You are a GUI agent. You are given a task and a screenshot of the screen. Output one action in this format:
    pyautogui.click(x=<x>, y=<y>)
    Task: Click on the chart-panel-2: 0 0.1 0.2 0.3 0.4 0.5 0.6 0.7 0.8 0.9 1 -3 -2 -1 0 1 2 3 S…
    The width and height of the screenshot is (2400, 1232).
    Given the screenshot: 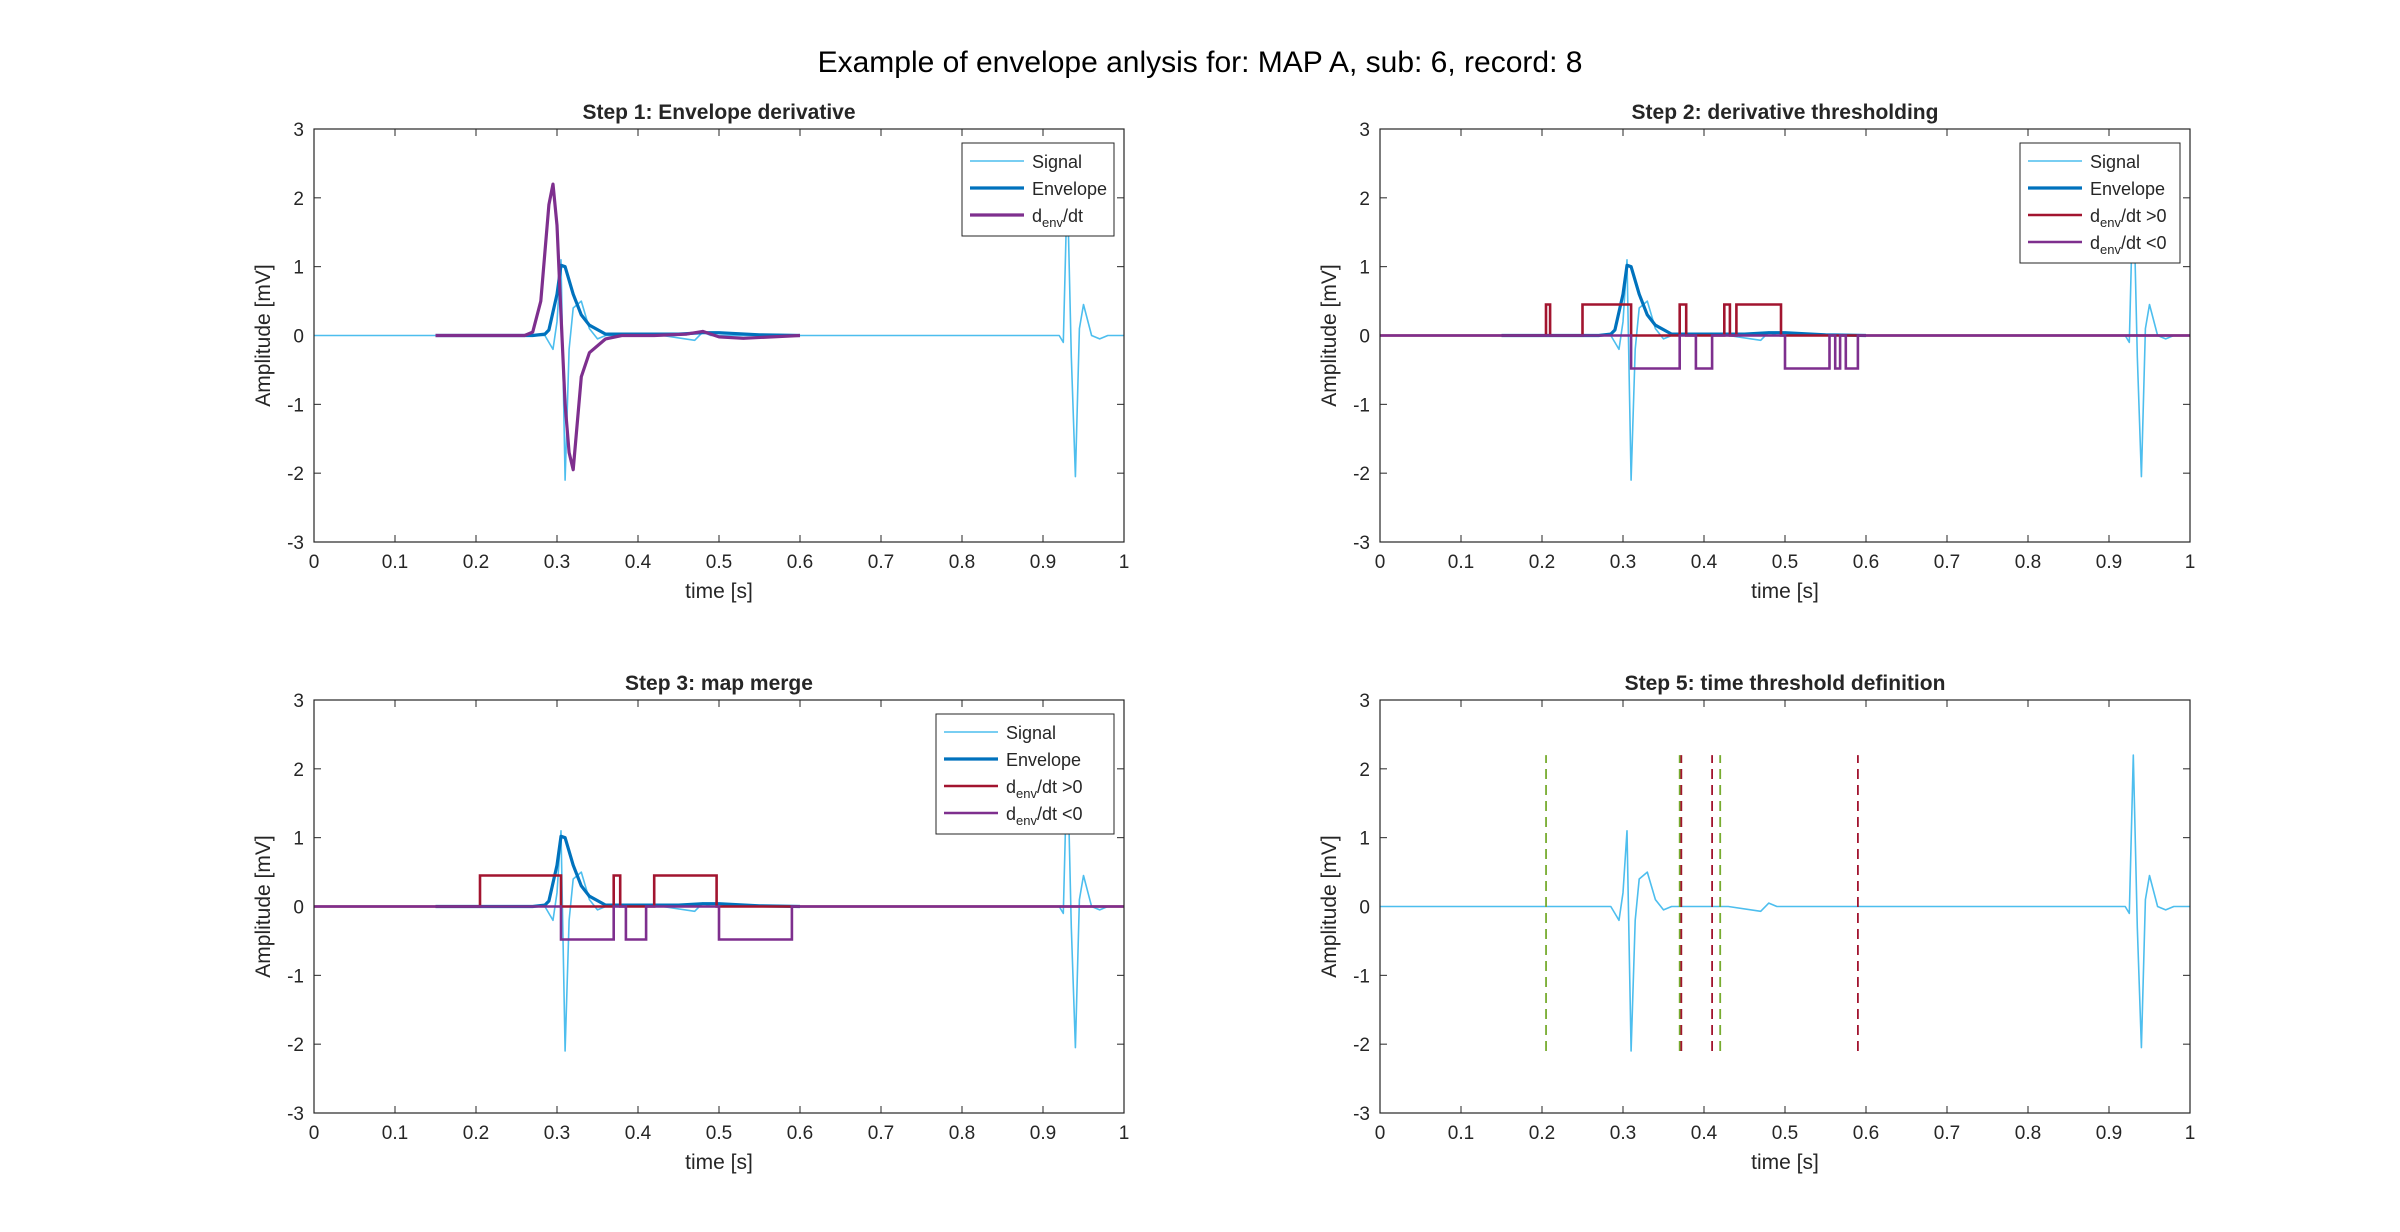 What is the action you would take?
    pyautogui.click(x=1756, y=352)
    